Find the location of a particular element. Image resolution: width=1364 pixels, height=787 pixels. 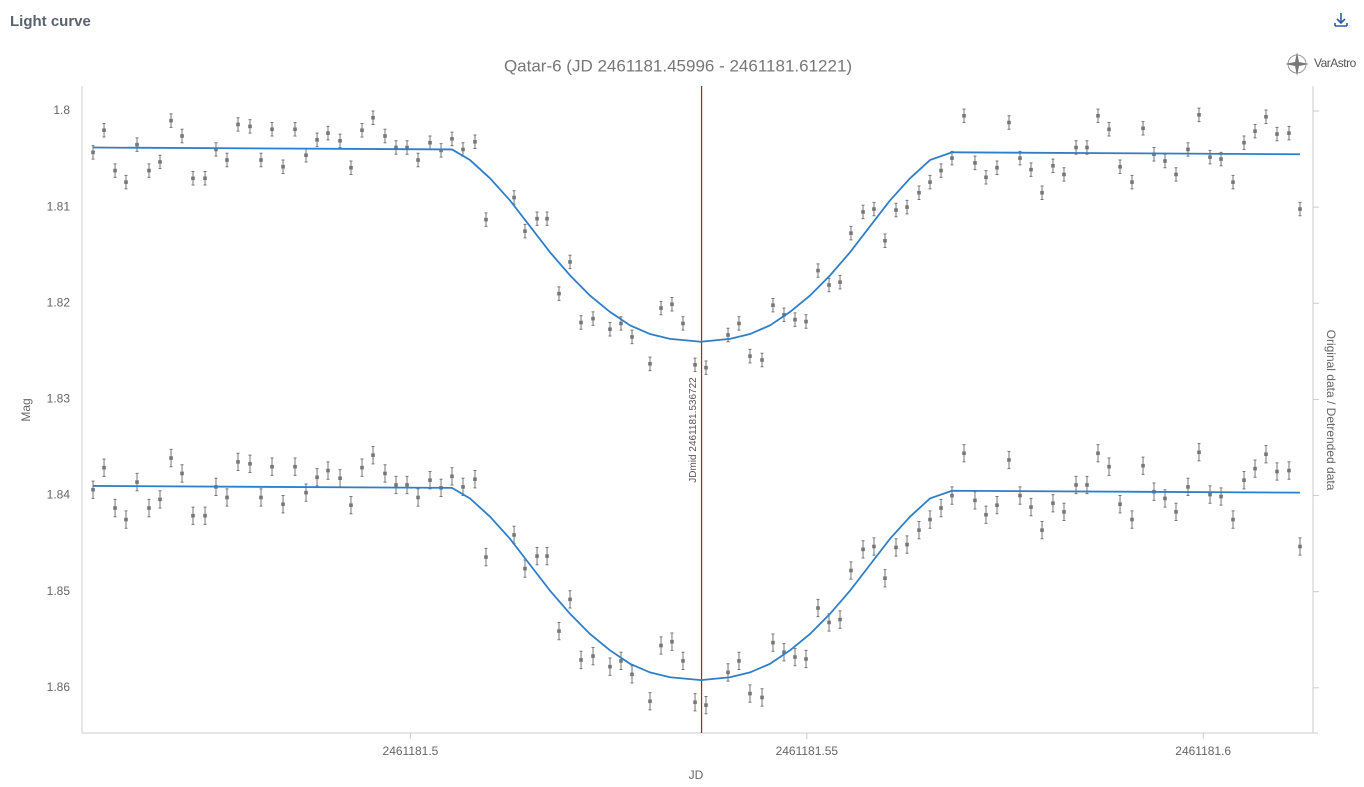

y-axis-title: Mag is located at coordinates (26, 409).